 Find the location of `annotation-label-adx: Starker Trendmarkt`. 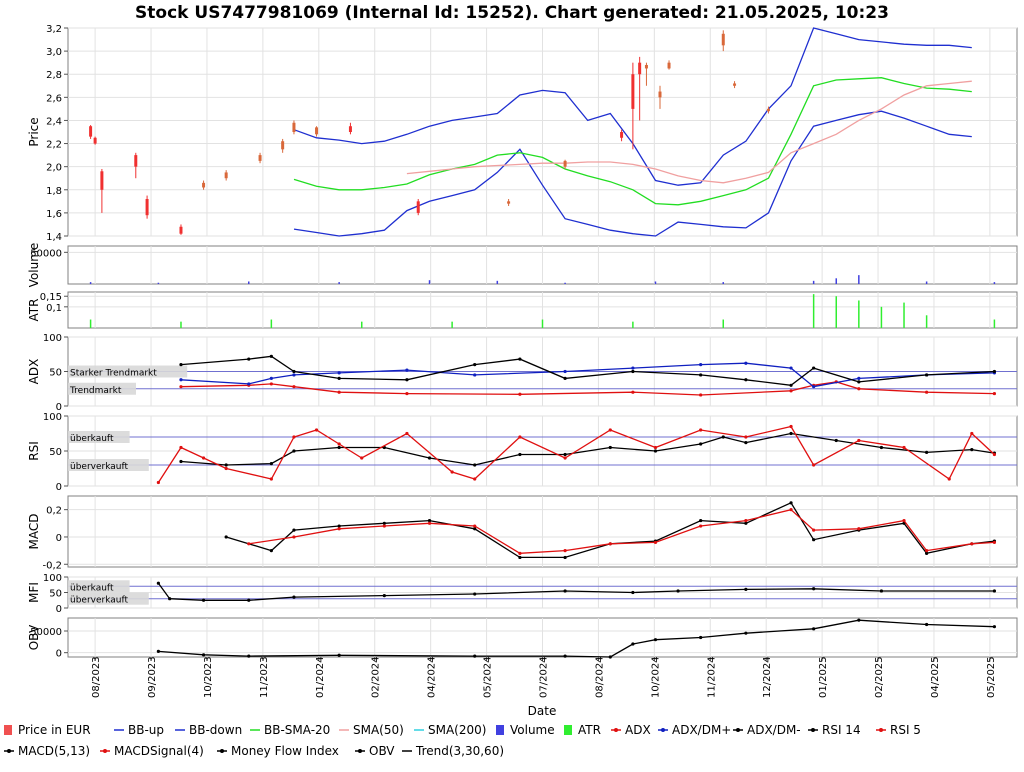

annotation-label-adx: Starker Trendmarkt is located at coordinates (113, 374).